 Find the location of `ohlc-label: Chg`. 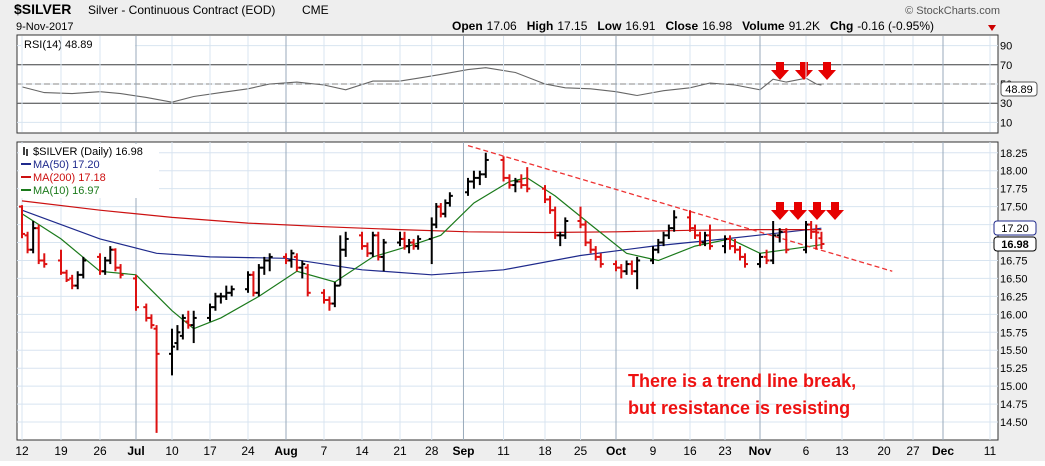

ohlc-label: Chg is located at coordinates (841, 26).